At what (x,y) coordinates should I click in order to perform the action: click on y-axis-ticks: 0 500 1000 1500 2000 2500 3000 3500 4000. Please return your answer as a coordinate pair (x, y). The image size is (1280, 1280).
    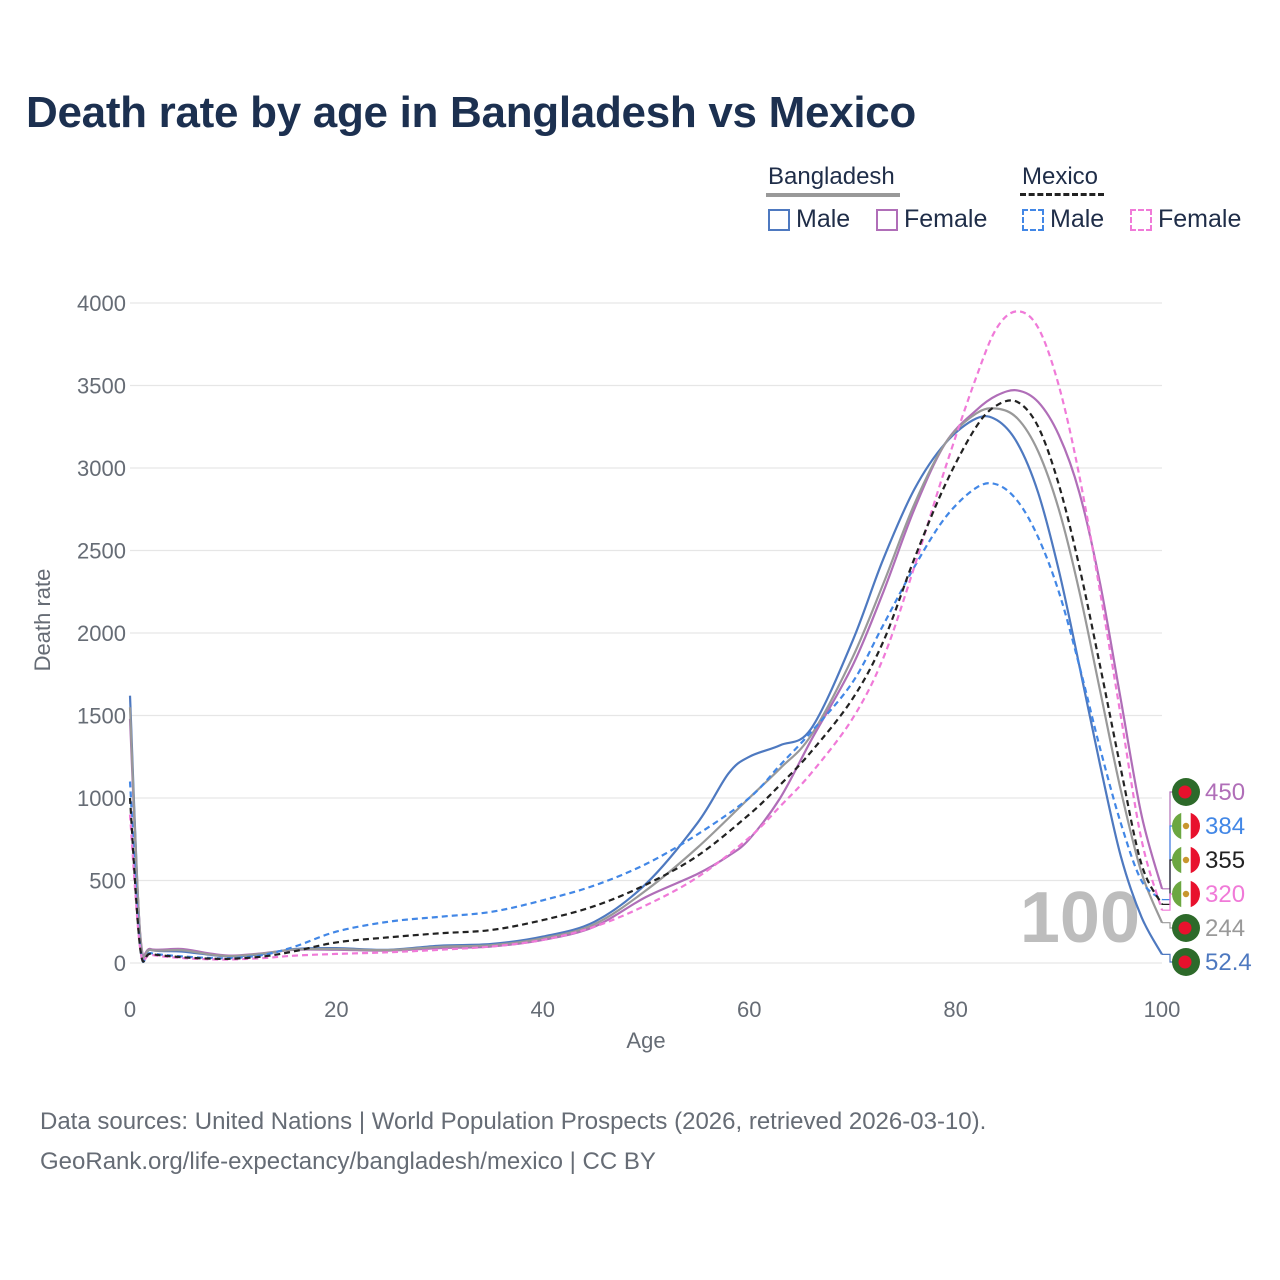
    Looking at the image, I should click on (101, 633).